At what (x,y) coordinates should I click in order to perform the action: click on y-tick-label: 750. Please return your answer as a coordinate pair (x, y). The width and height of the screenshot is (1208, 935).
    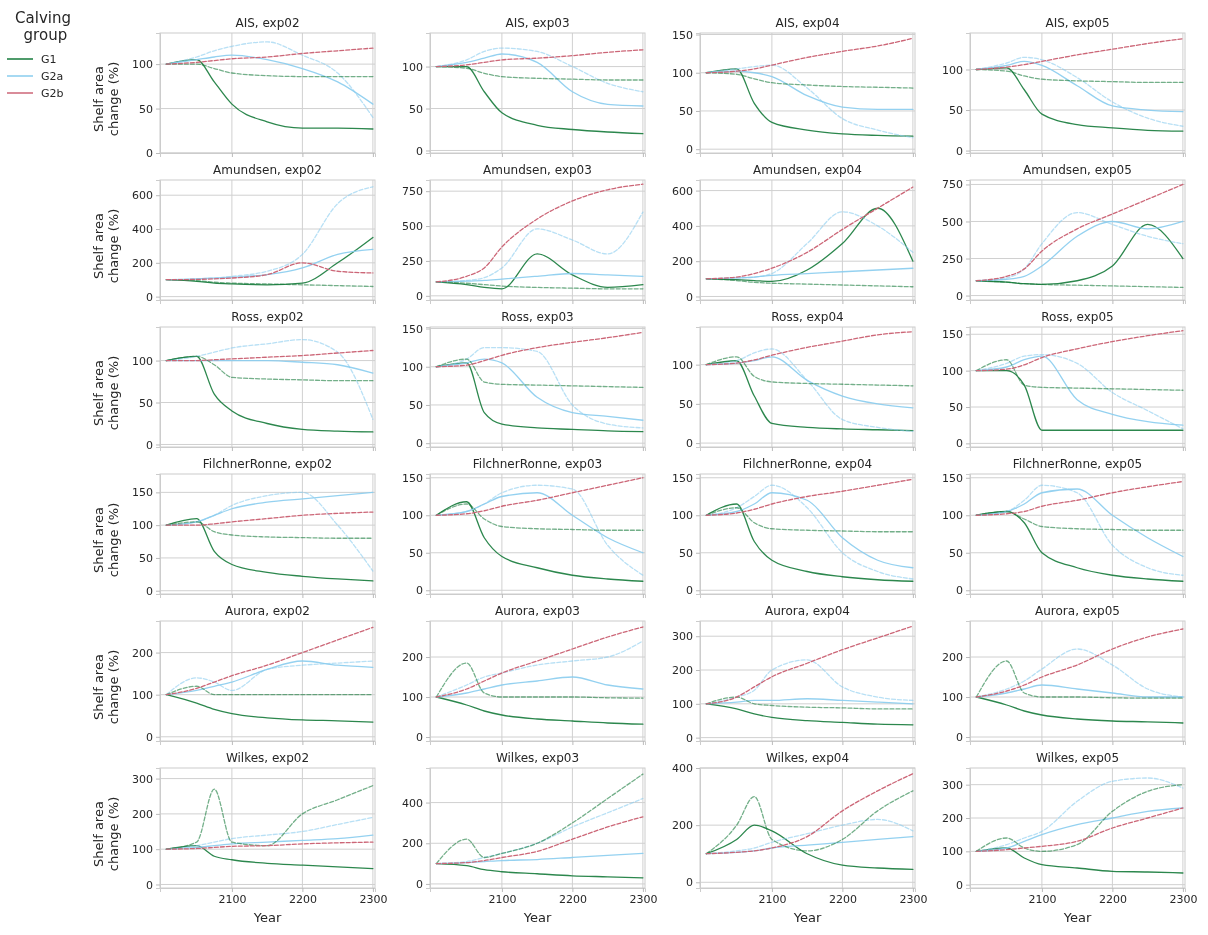
    Looking at the image, I should click on (952, 185).